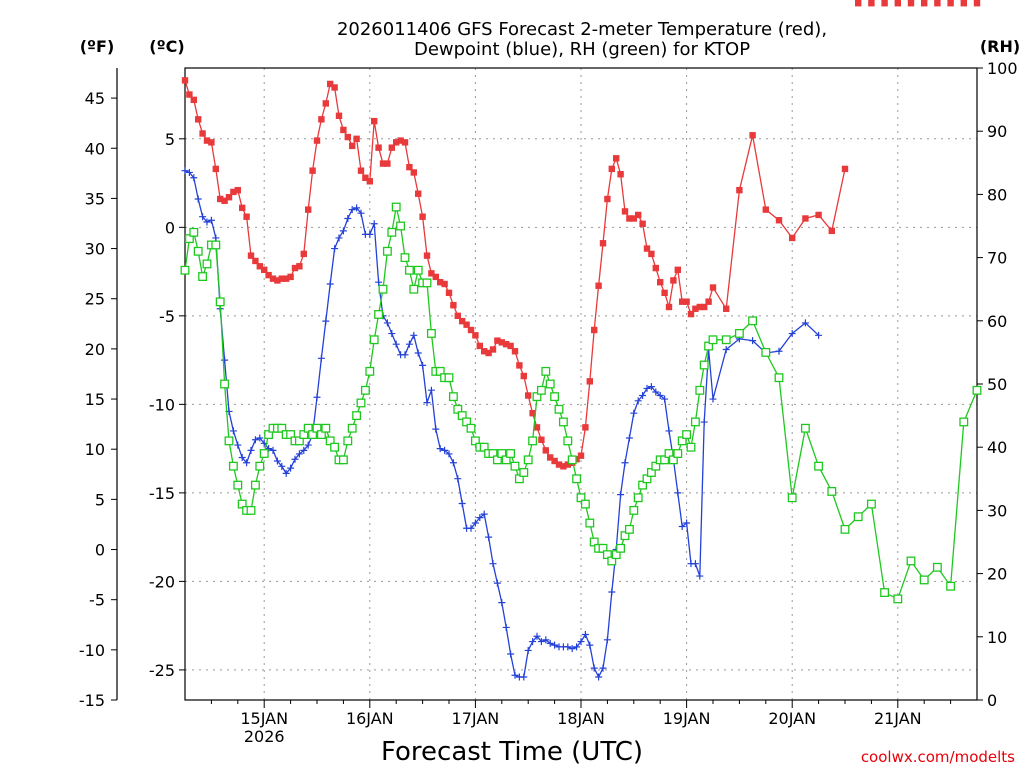 This screenshot has height=768, width=1024. Describe the element at coordinates (997, 637) in the screenshot. I see `rh-tick-label: 10` at that location.